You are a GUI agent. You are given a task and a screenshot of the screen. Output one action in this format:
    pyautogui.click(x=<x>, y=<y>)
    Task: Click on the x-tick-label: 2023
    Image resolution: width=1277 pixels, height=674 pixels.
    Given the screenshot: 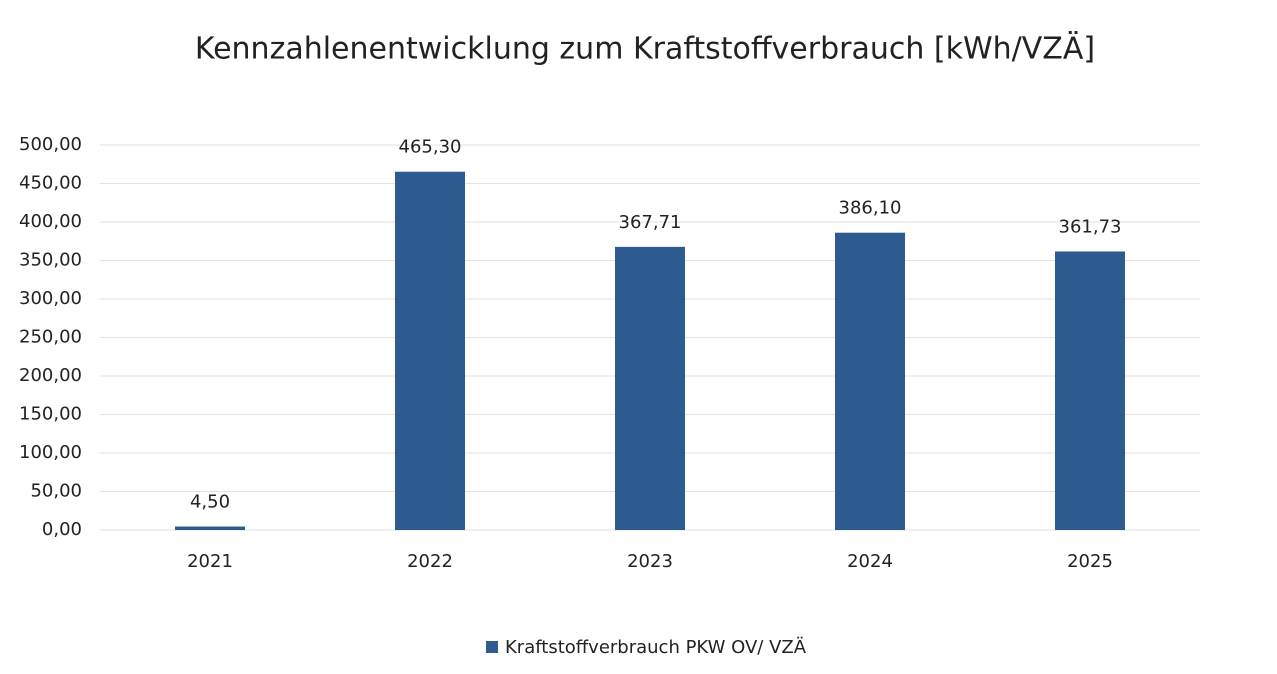 What is the action you would take?
    pyautogui.click(x=650, y=561)
    